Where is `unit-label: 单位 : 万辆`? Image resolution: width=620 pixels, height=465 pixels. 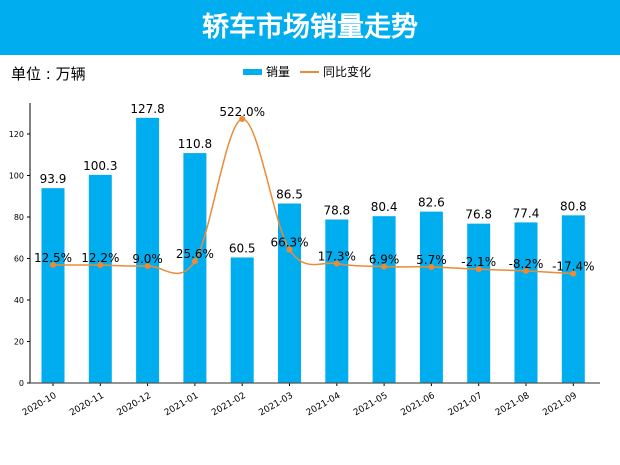 unit-label: 单位 : 万辆 is located at coordinates (48, 74).